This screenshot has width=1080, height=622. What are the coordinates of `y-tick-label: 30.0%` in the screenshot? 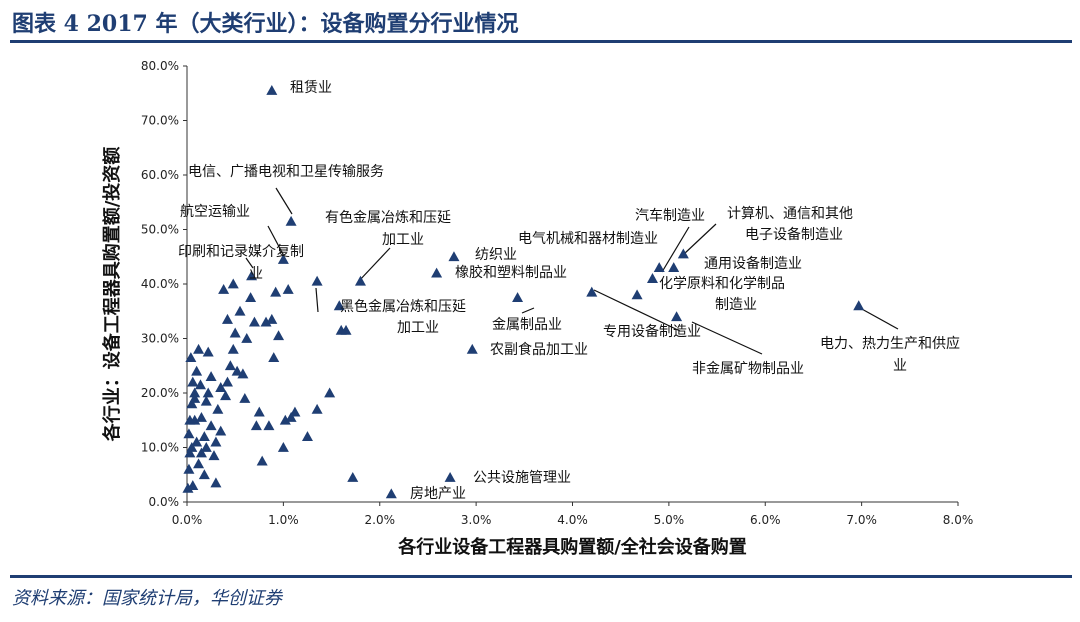 It's located at (160, 339).